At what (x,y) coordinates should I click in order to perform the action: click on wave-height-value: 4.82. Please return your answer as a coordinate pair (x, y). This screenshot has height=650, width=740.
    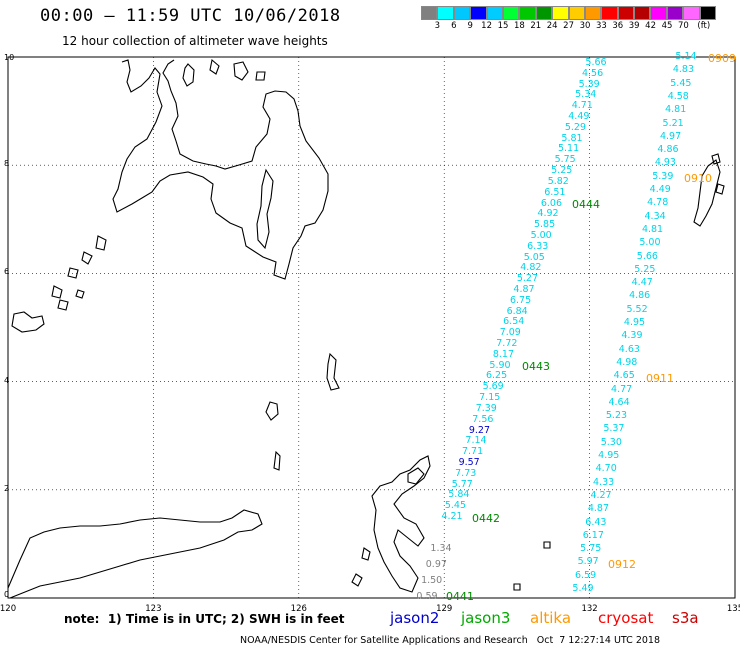
    Looking at the image, I should click on (531, 268).